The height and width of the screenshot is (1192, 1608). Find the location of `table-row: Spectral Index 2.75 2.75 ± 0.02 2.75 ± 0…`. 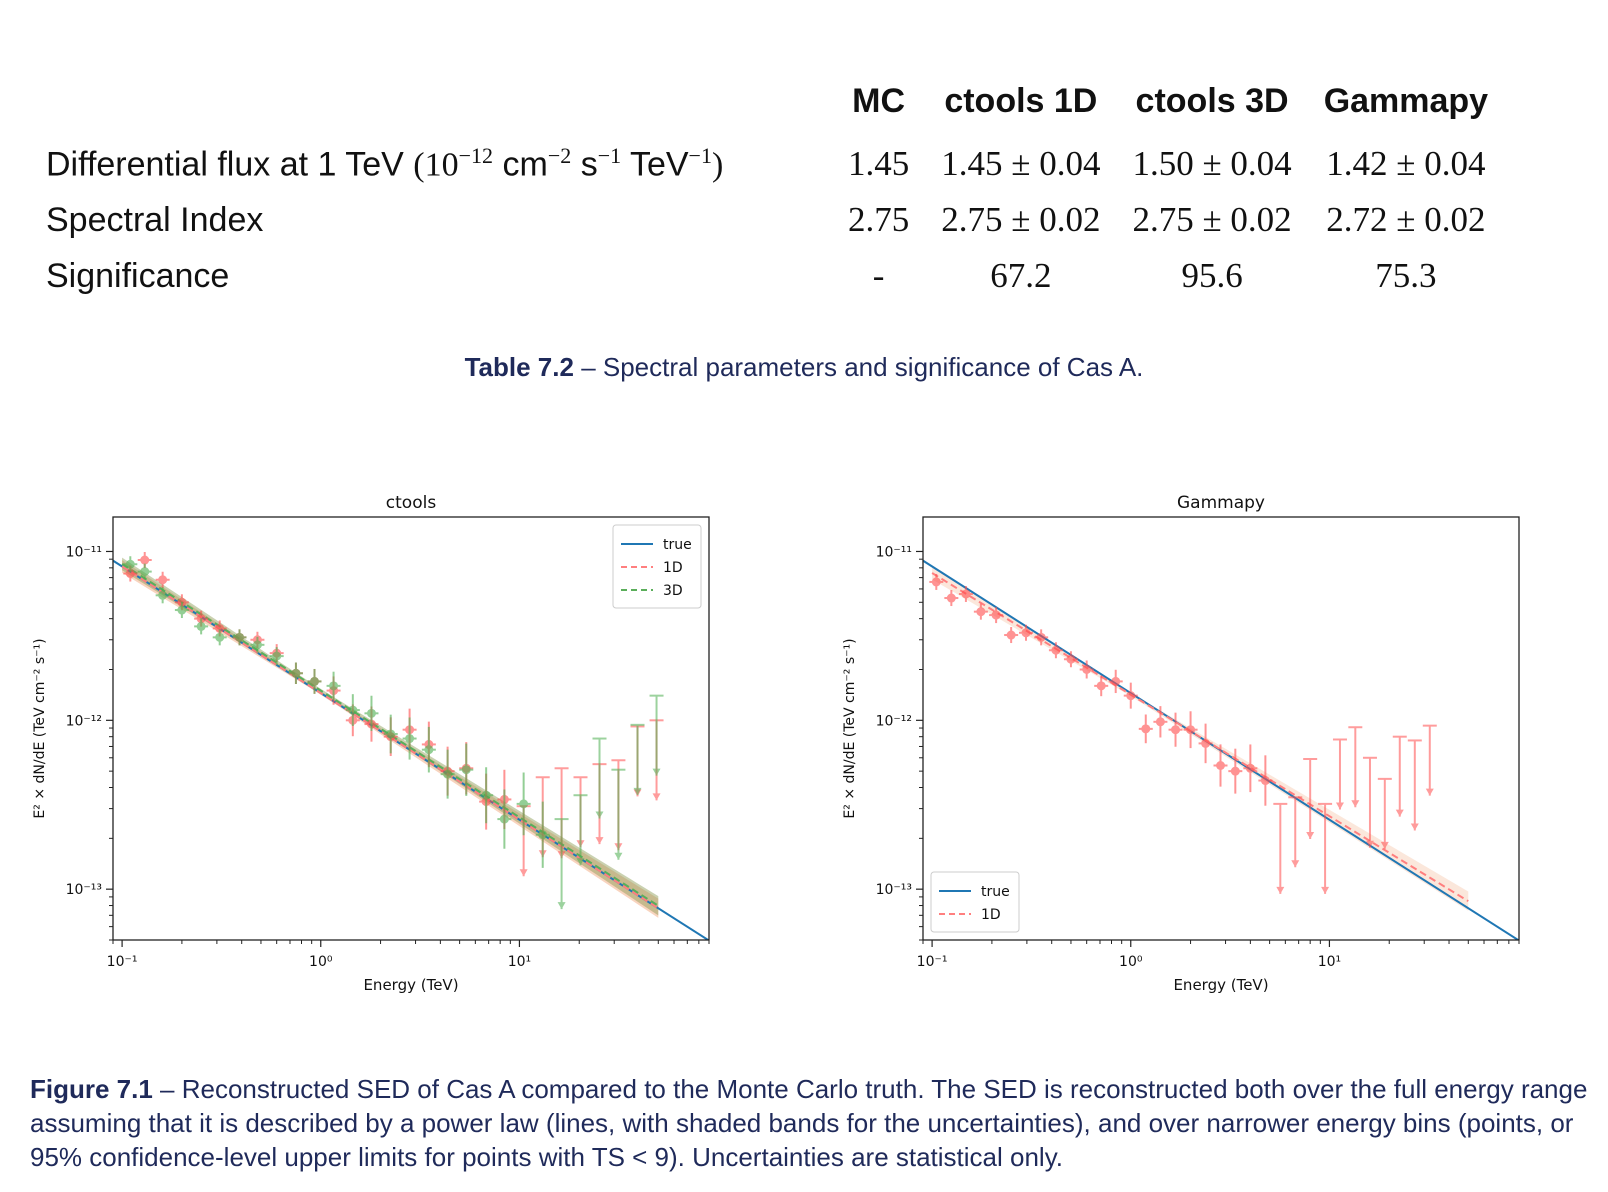

table-row: Spectral Index 2.75 2.75 ± 0.02 2.75 ± 0… is located at coordinates (772, 220).